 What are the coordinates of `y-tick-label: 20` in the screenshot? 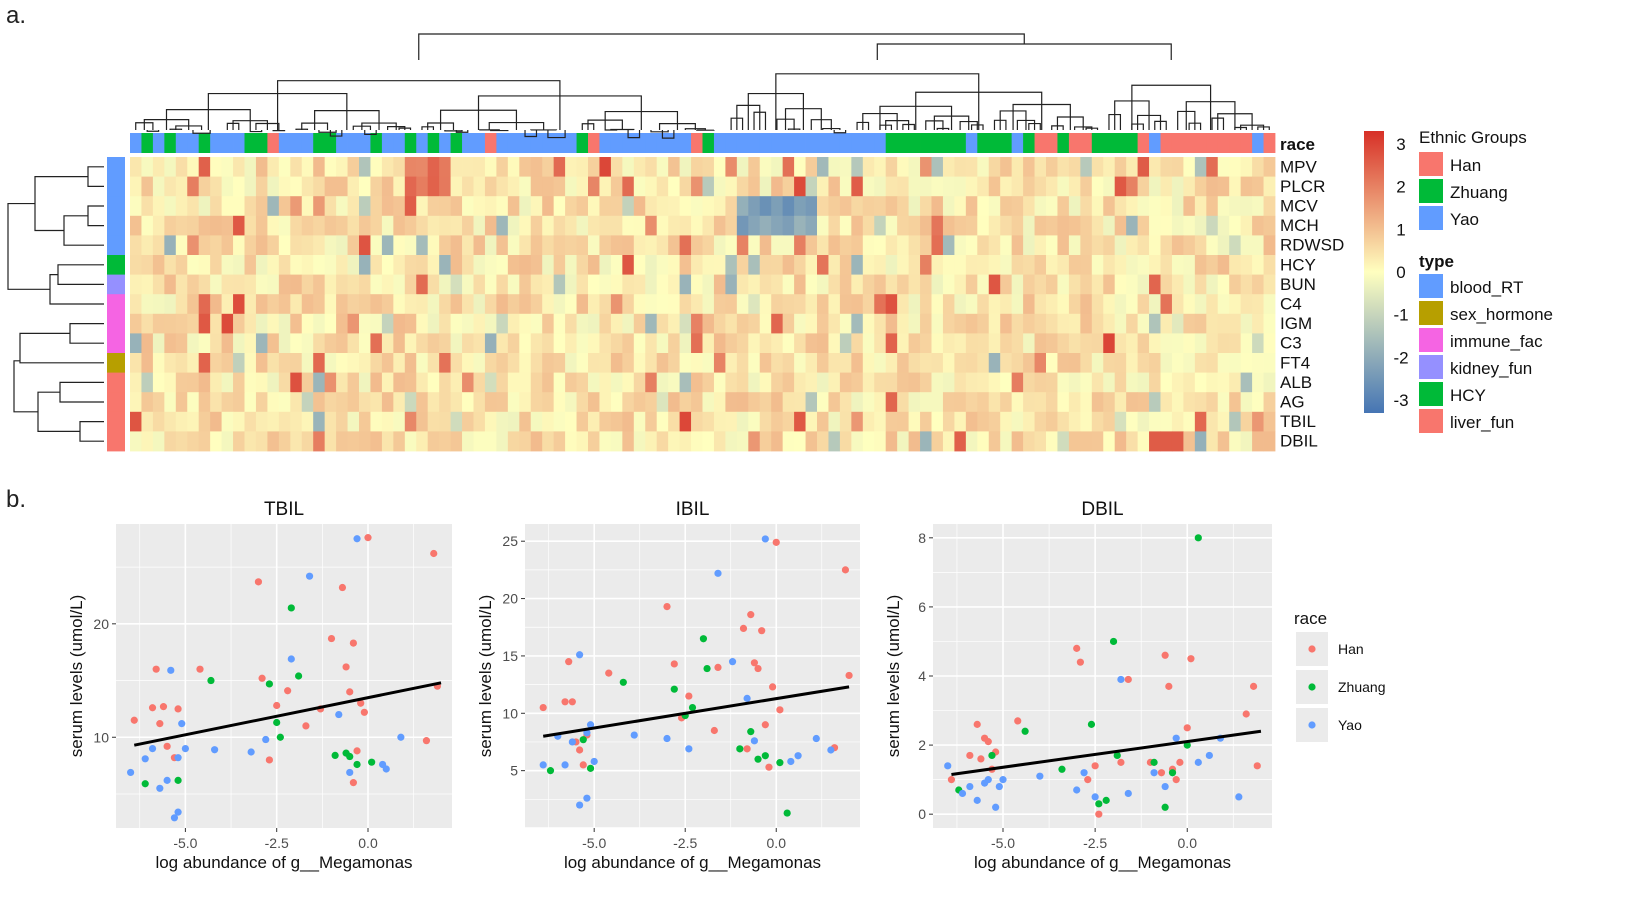 It's located at (101, 624).